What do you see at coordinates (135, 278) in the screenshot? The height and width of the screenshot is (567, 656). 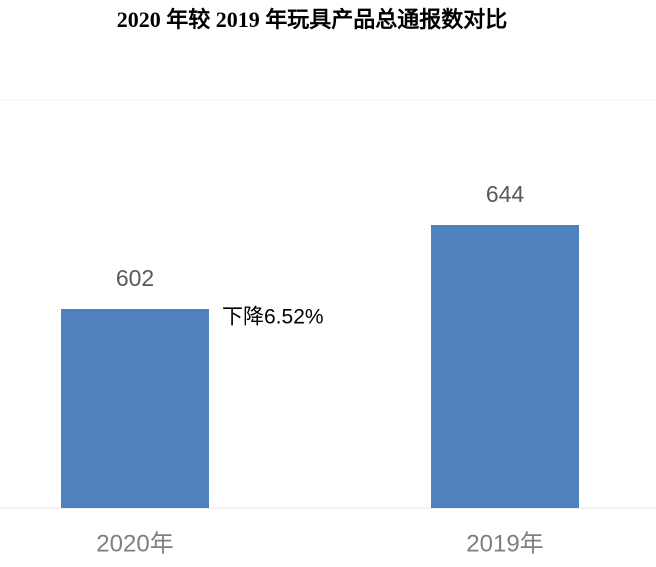 I see `value-label: 602` at bounding box center [135, 278].